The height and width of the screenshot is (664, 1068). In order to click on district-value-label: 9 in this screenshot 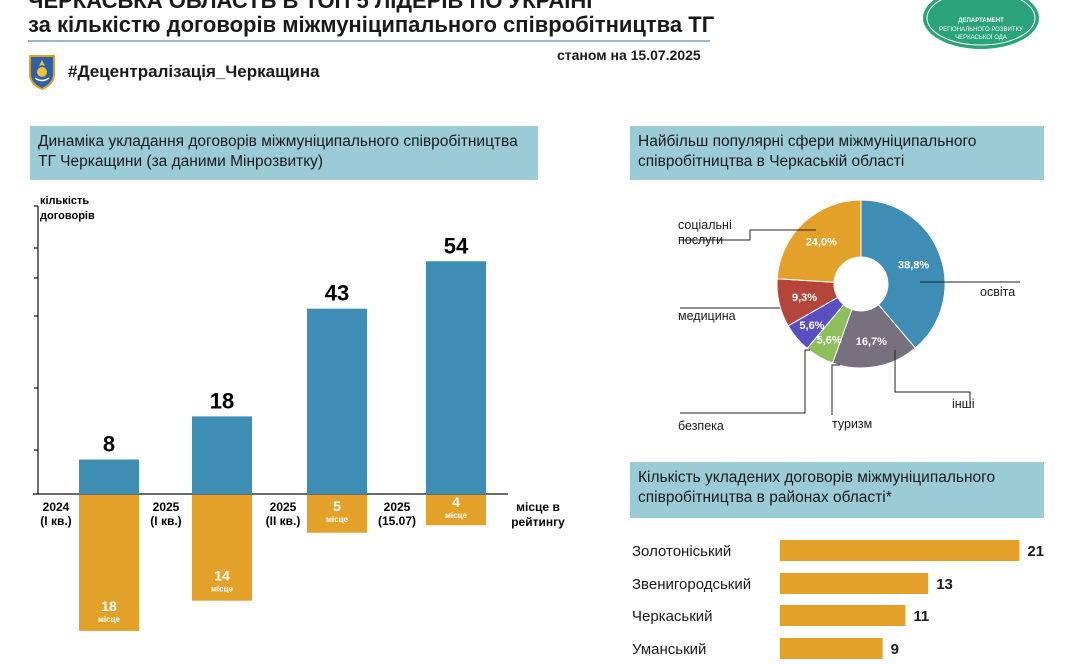, I will do `click(895, 649)`.